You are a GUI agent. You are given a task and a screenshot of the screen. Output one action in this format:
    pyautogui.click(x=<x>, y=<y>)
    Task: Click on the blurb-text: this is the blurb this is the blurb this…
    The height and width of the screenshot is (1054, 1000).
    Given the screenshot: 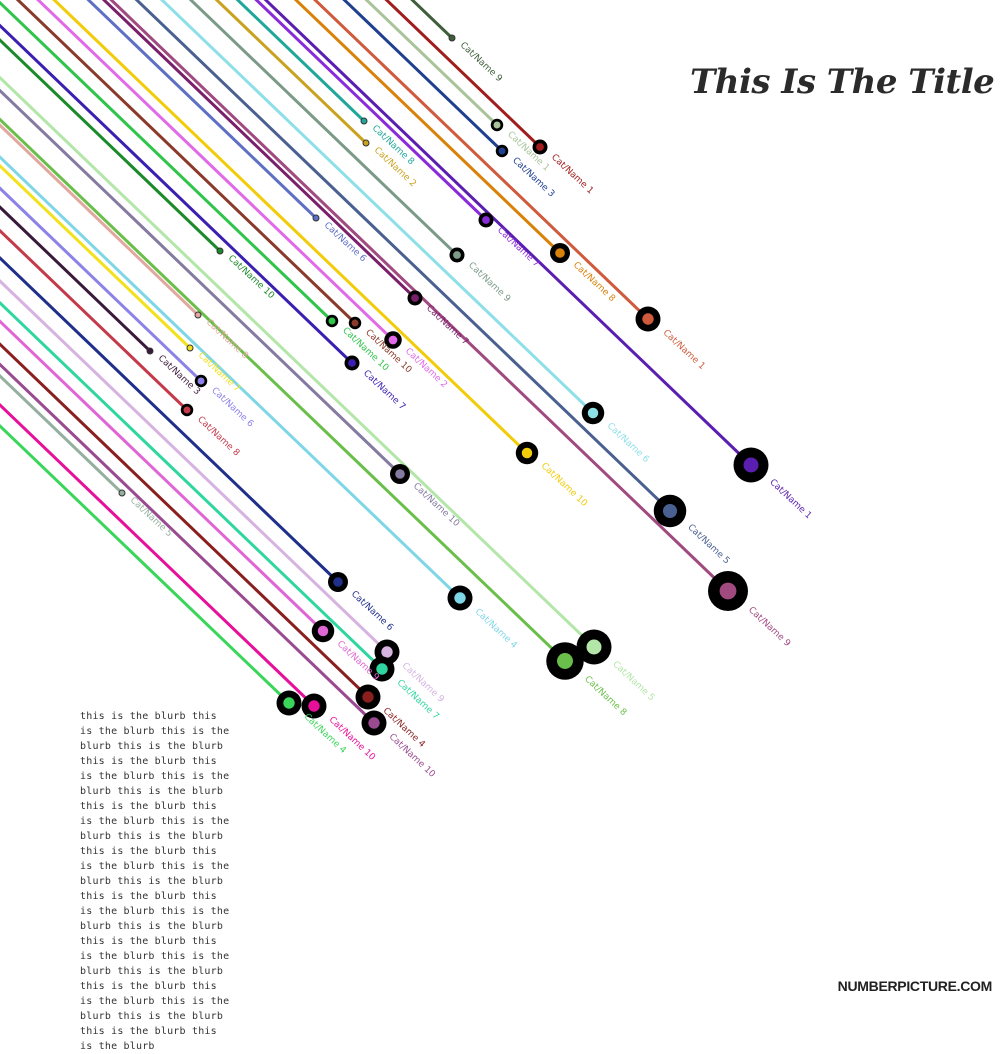 What is the action you would take?
    pyautogui.click(x=155, y=881)
    